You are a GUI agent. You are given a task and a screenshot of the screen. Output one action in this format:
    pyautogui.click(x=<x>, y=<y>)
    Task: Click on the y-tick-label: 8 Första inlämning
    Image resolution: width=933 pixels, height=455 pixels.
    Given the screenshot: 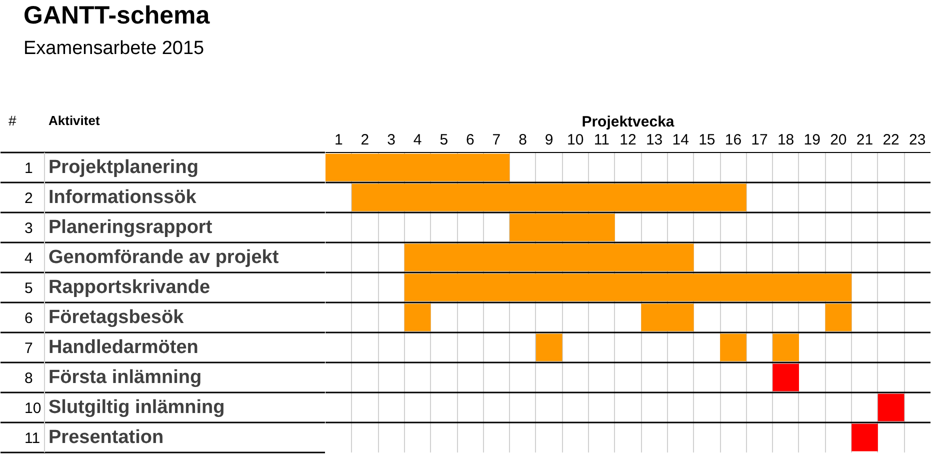 What is the action you would take?
    pyautogui.click(x=113, y=377)
    